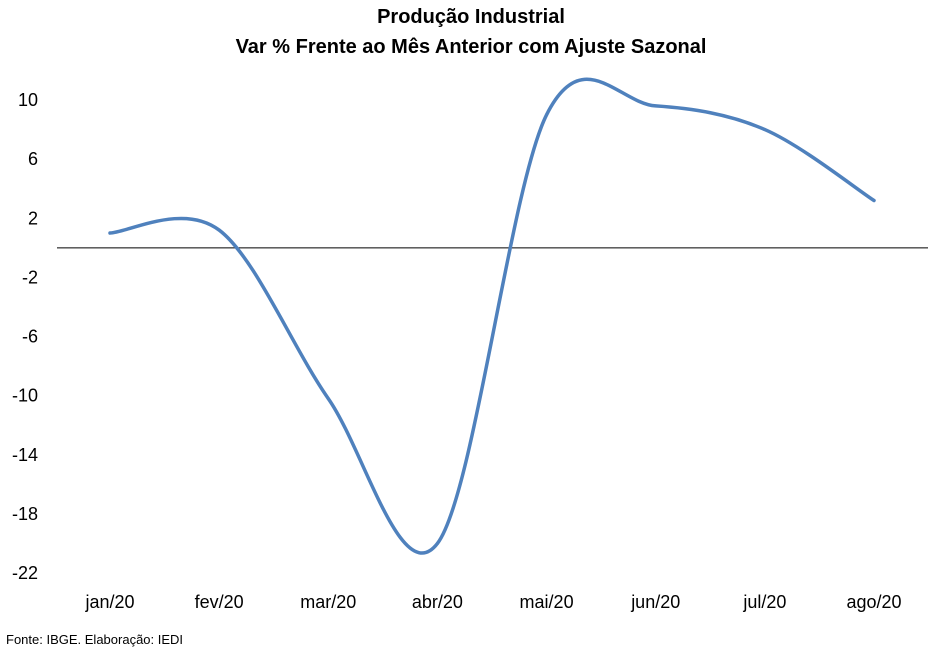 This screenshot has width=942, height=653. I want to click on x-tick-label: mai/20, so click(547, 602).